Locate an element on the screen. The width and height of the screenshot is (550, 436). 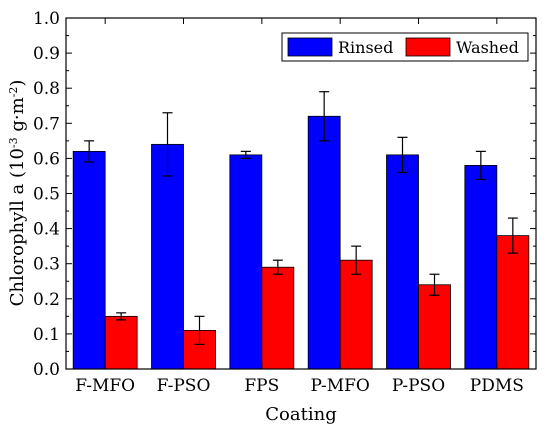
x-tick-label: F-MFO is located at coordinates (105, 386).